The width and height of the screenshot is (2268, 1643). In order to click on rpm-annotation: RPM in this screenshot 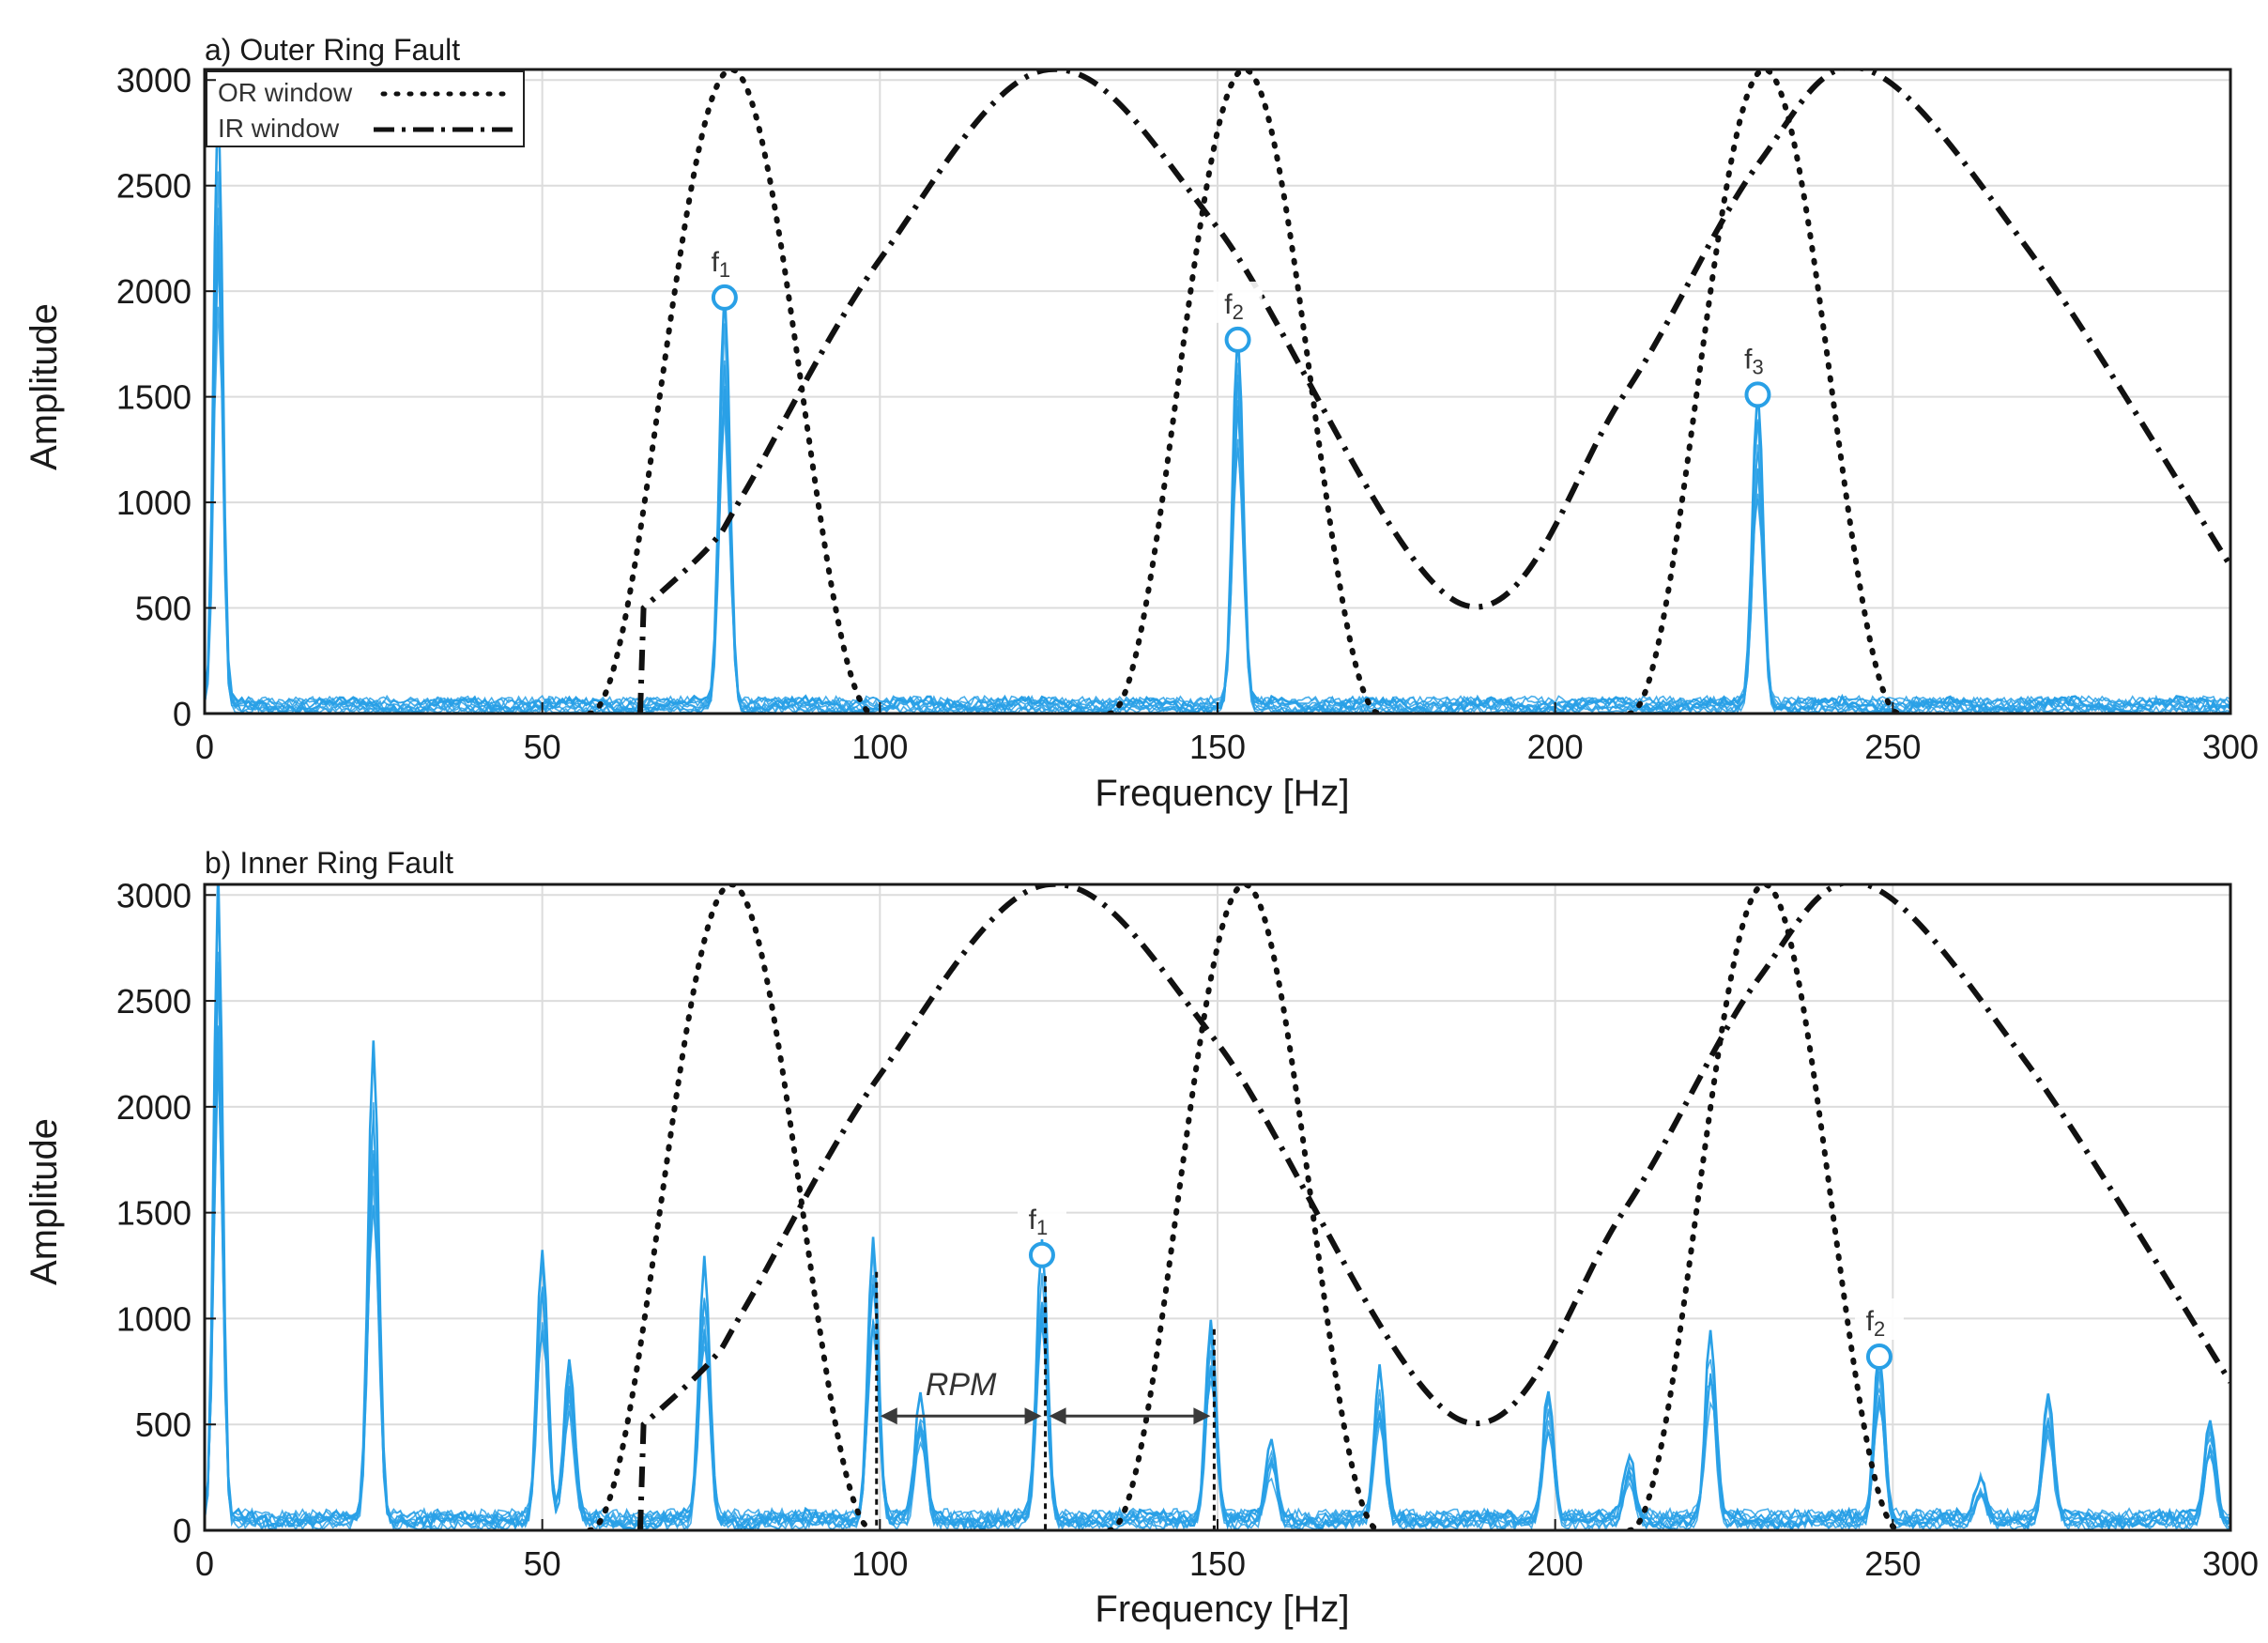, I will do `click(1045, 1400)`.